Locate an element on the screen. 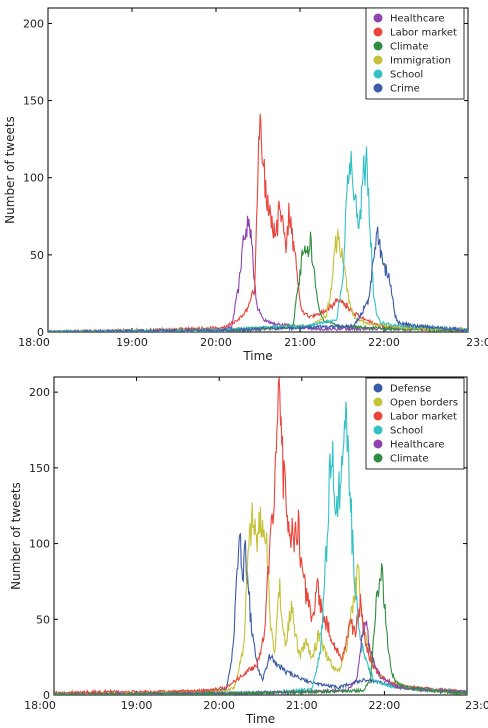 This screenshot has width=488, height=728. legend-label: Open borders is located at coordinates (424, 403).